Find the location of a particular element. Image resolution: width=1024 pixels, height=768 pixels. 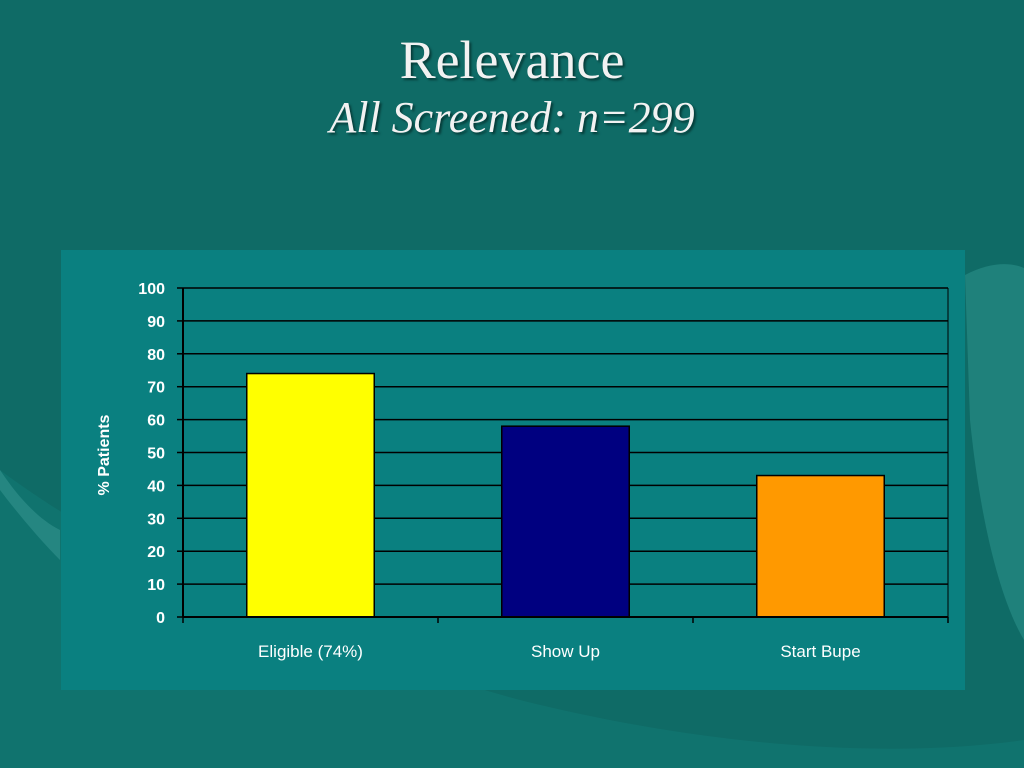

x-tick-label: Start Bupe is located at coordinates (820, 651).